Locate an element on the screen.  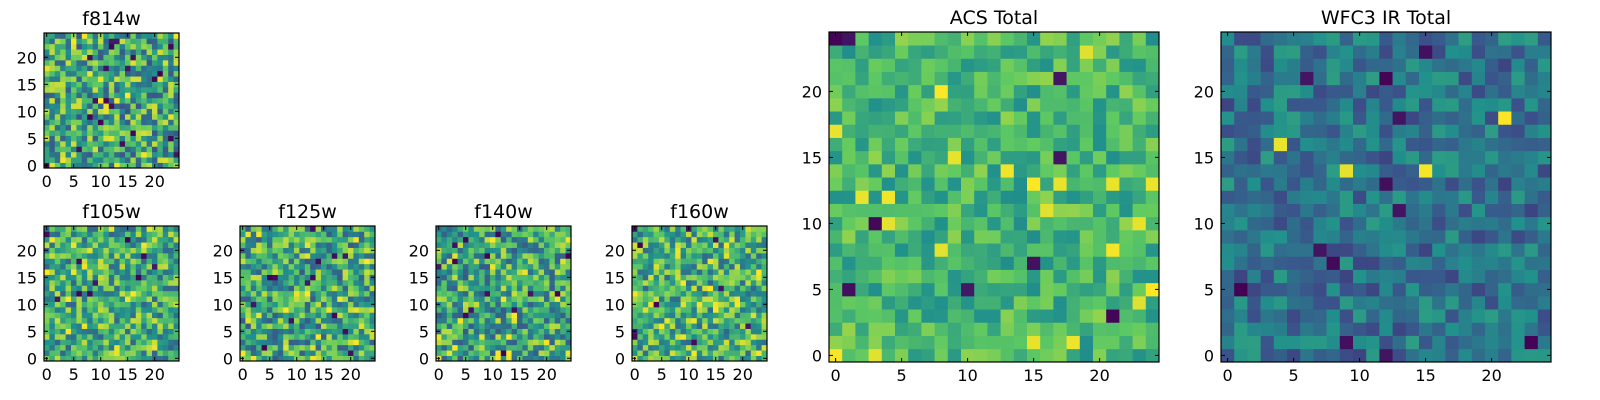
x-tick-label: 0 is located at coordinates (836, 375).